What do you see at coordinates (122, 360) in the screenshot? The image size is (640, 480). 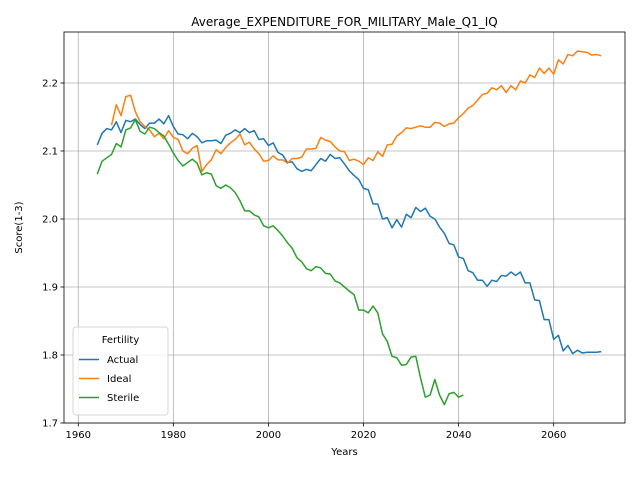 I see `legend-label-actual: Actual` at bounding box center [122, 360].